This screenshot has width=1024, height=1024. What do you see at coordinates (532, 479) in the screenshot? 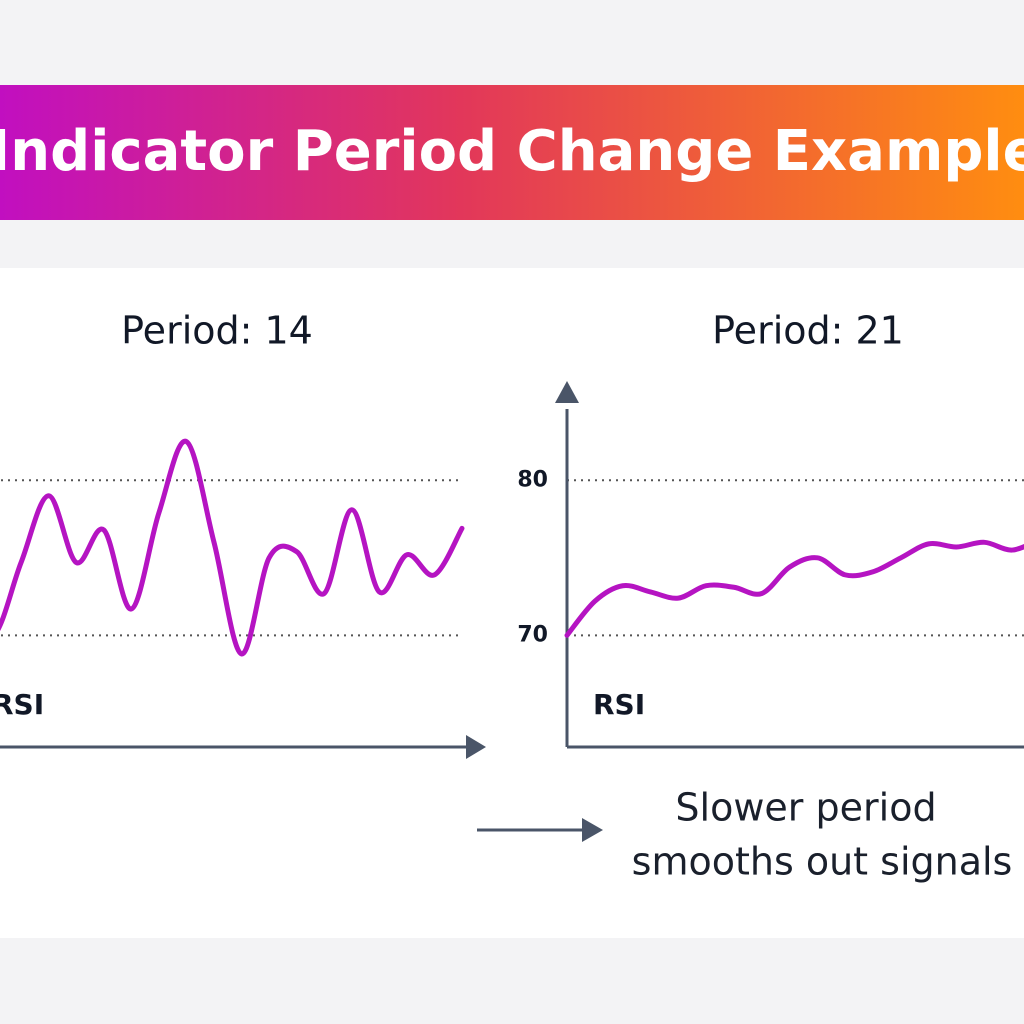
I see `y-tick-label: 80` at bounding box center [532, 479].